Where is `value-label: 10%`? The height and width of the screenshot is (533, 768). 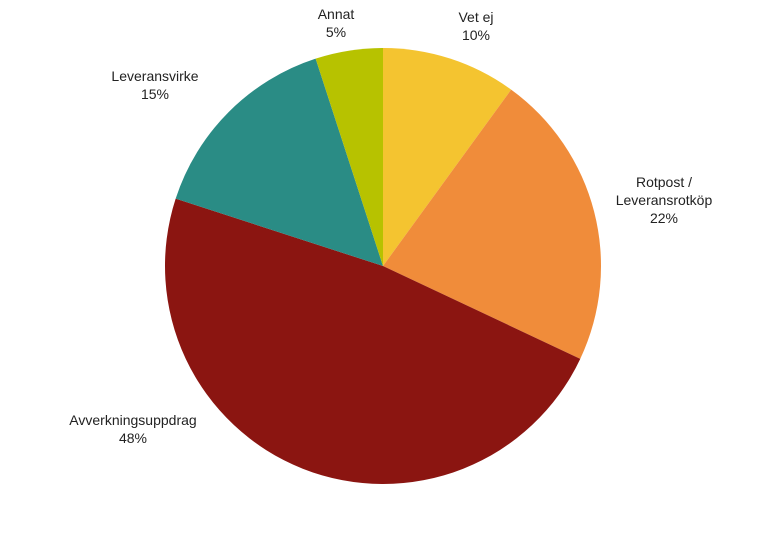 value-label: 10% is located at coordinates (476, 35).